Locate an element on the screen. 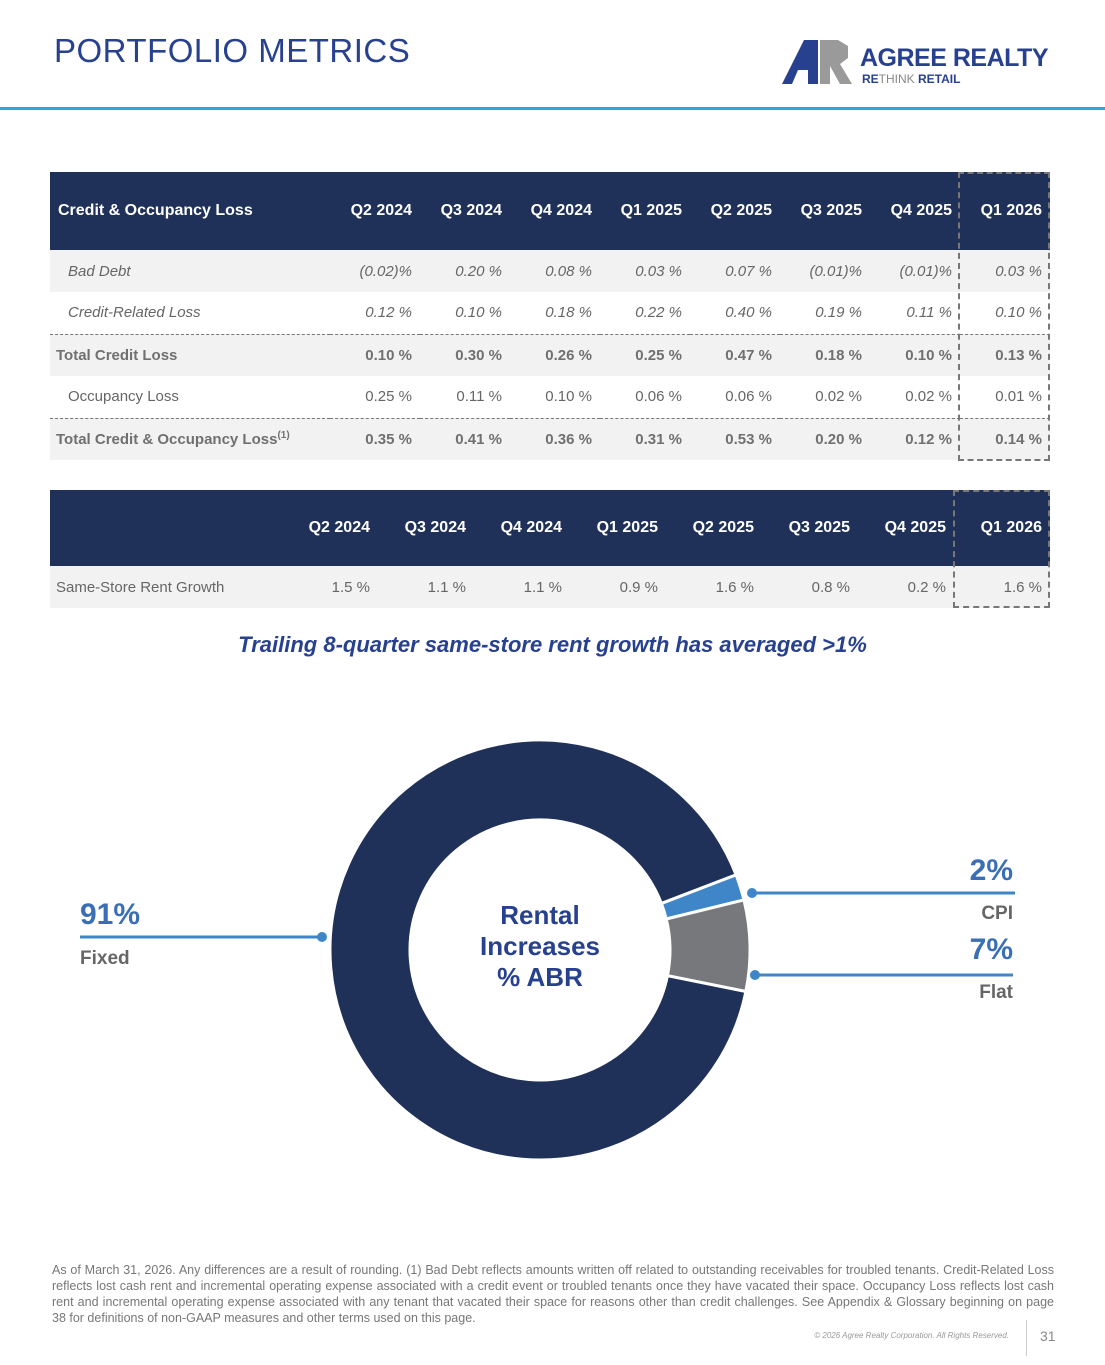 This screenshot has height=1365, width=1105. table-cell: 0.36 % is located at coordinates (555, 438).